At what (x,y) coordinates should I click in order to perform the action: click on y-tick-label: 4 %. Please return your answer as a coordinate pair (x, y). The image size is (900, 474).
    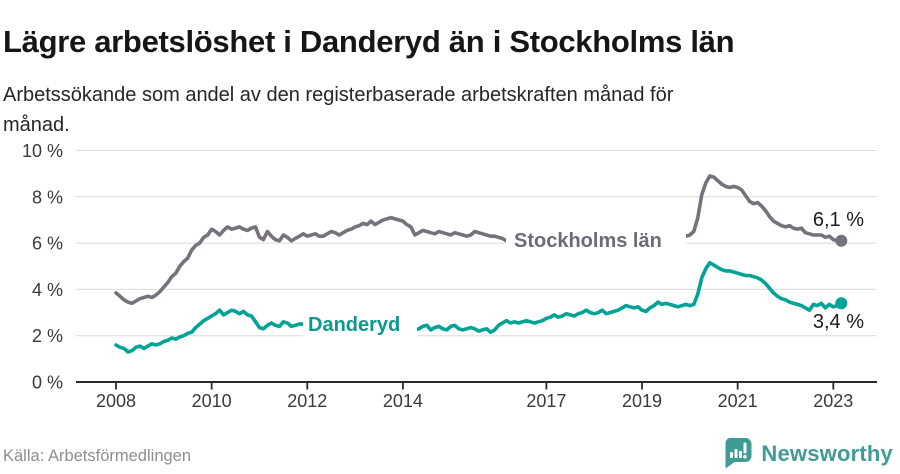
    Looking at the image, I should click on (47, 290).